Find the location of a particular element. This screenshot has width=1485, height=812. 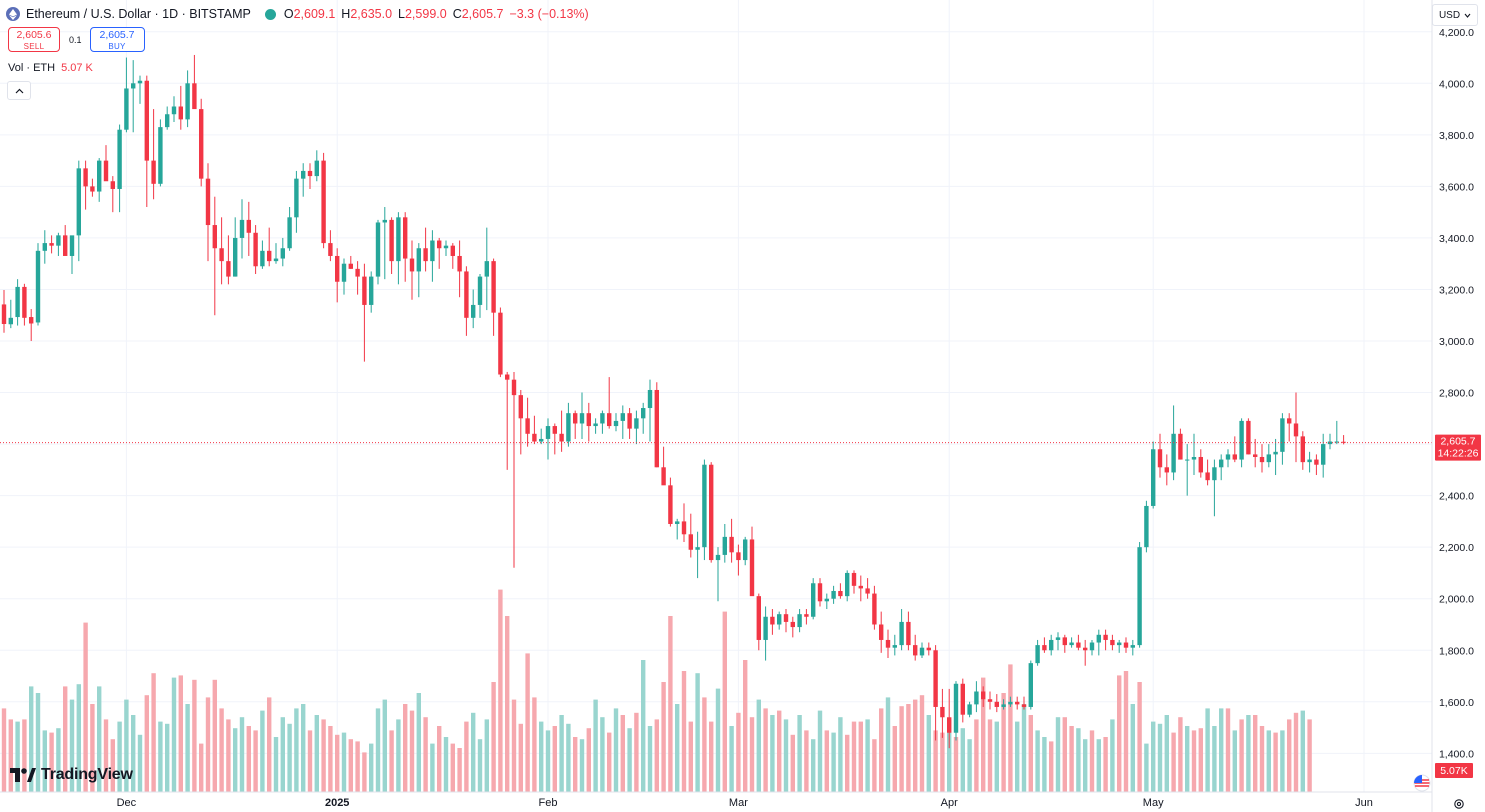

gear-icon is located at coordinates (1459, 804).